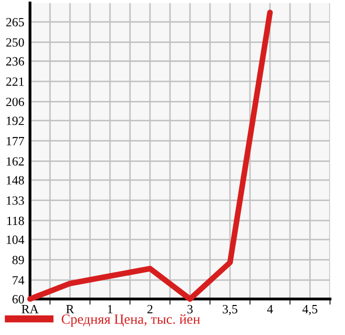  What do you see at coordinates (230, 310) in the screenshot?
I see `x-tick-label: 3,5` at bounding box center [230, 310].